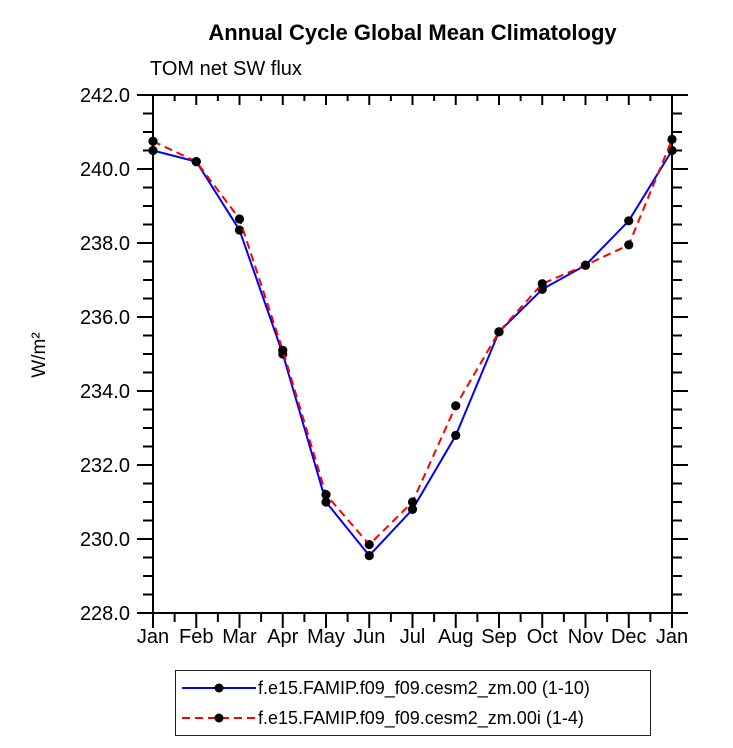 The width and height of the screenshot is (733, 748). What do you see at coordinates (239, 637) in the screenshot?
I see `x-tick-label: Mar` at bounding box center [239, 637].